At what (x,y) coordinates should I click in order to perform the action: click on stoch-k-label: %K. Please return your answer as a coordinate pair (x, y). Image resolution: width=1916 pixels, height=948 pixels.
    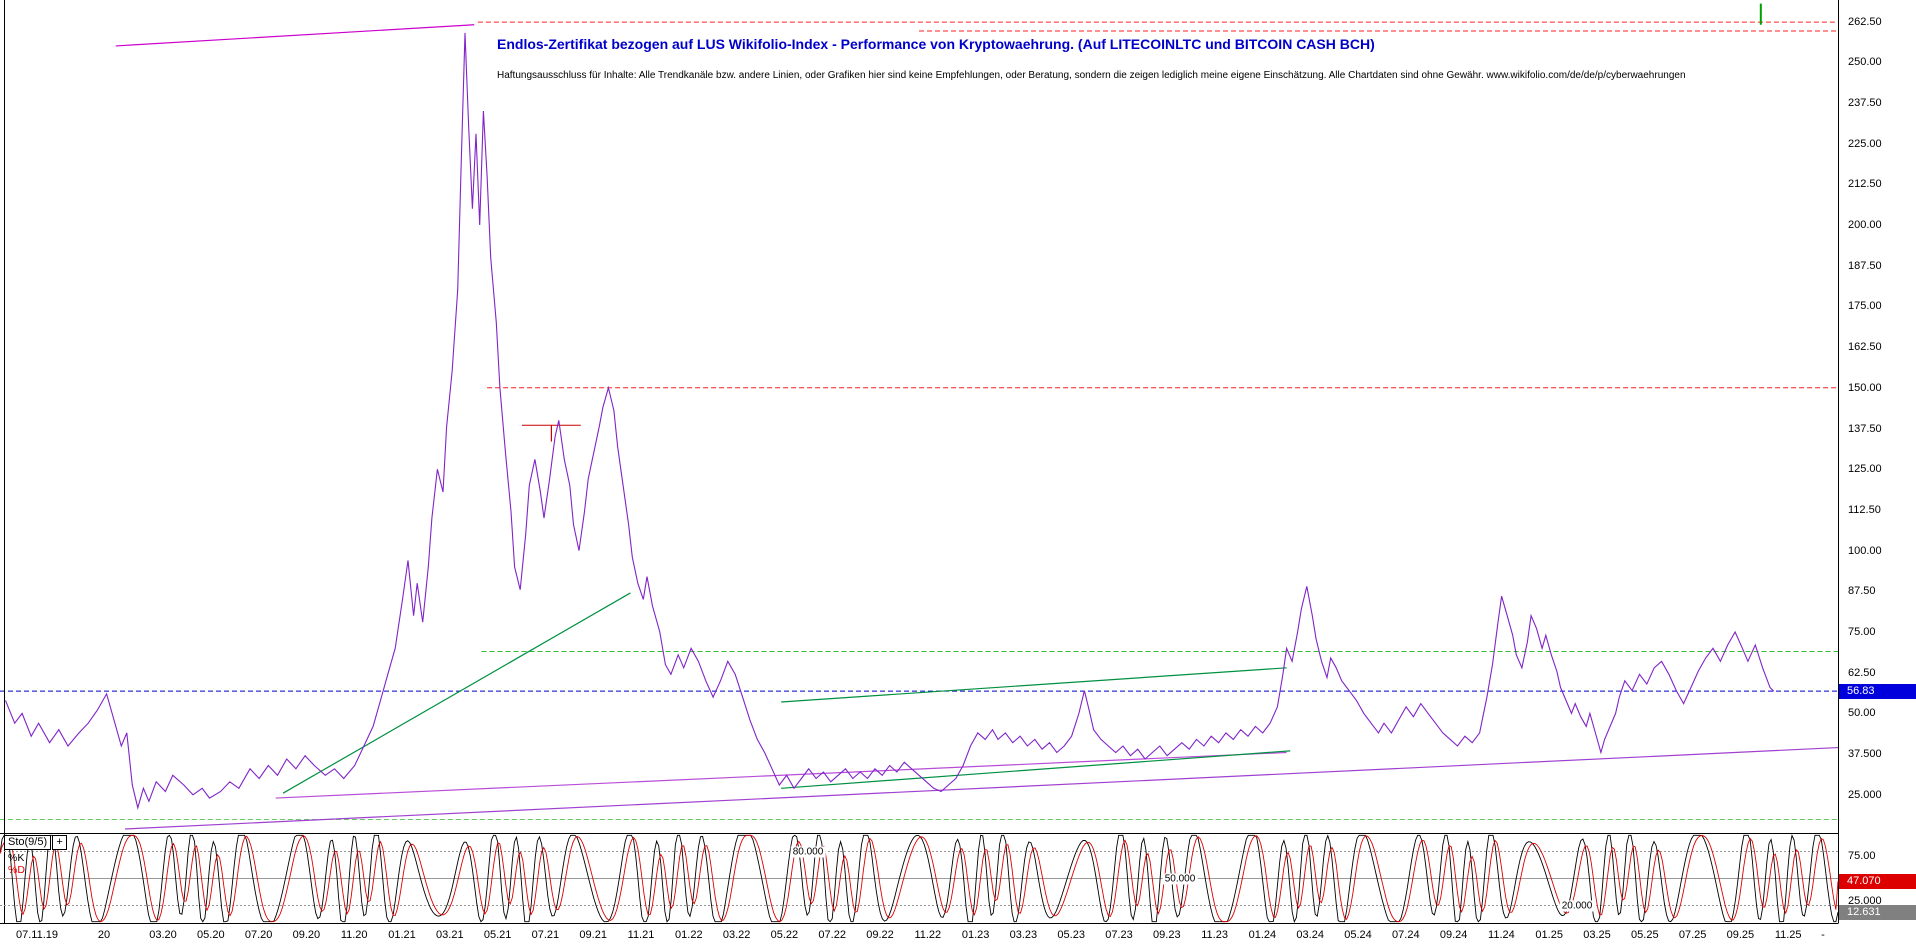
    Looking at the image, I should click on (16, 858).